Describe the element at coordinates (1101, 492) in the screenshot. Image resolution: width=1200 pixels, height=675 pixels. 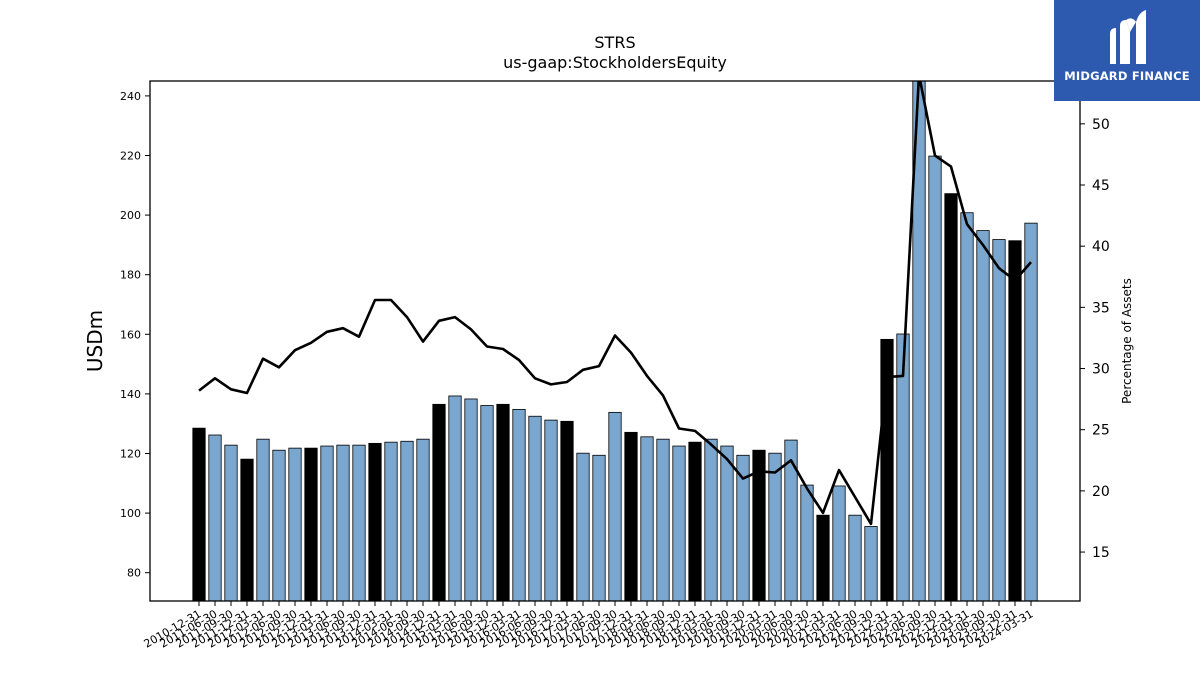
I see `y2-tick-label: 20` at that location.